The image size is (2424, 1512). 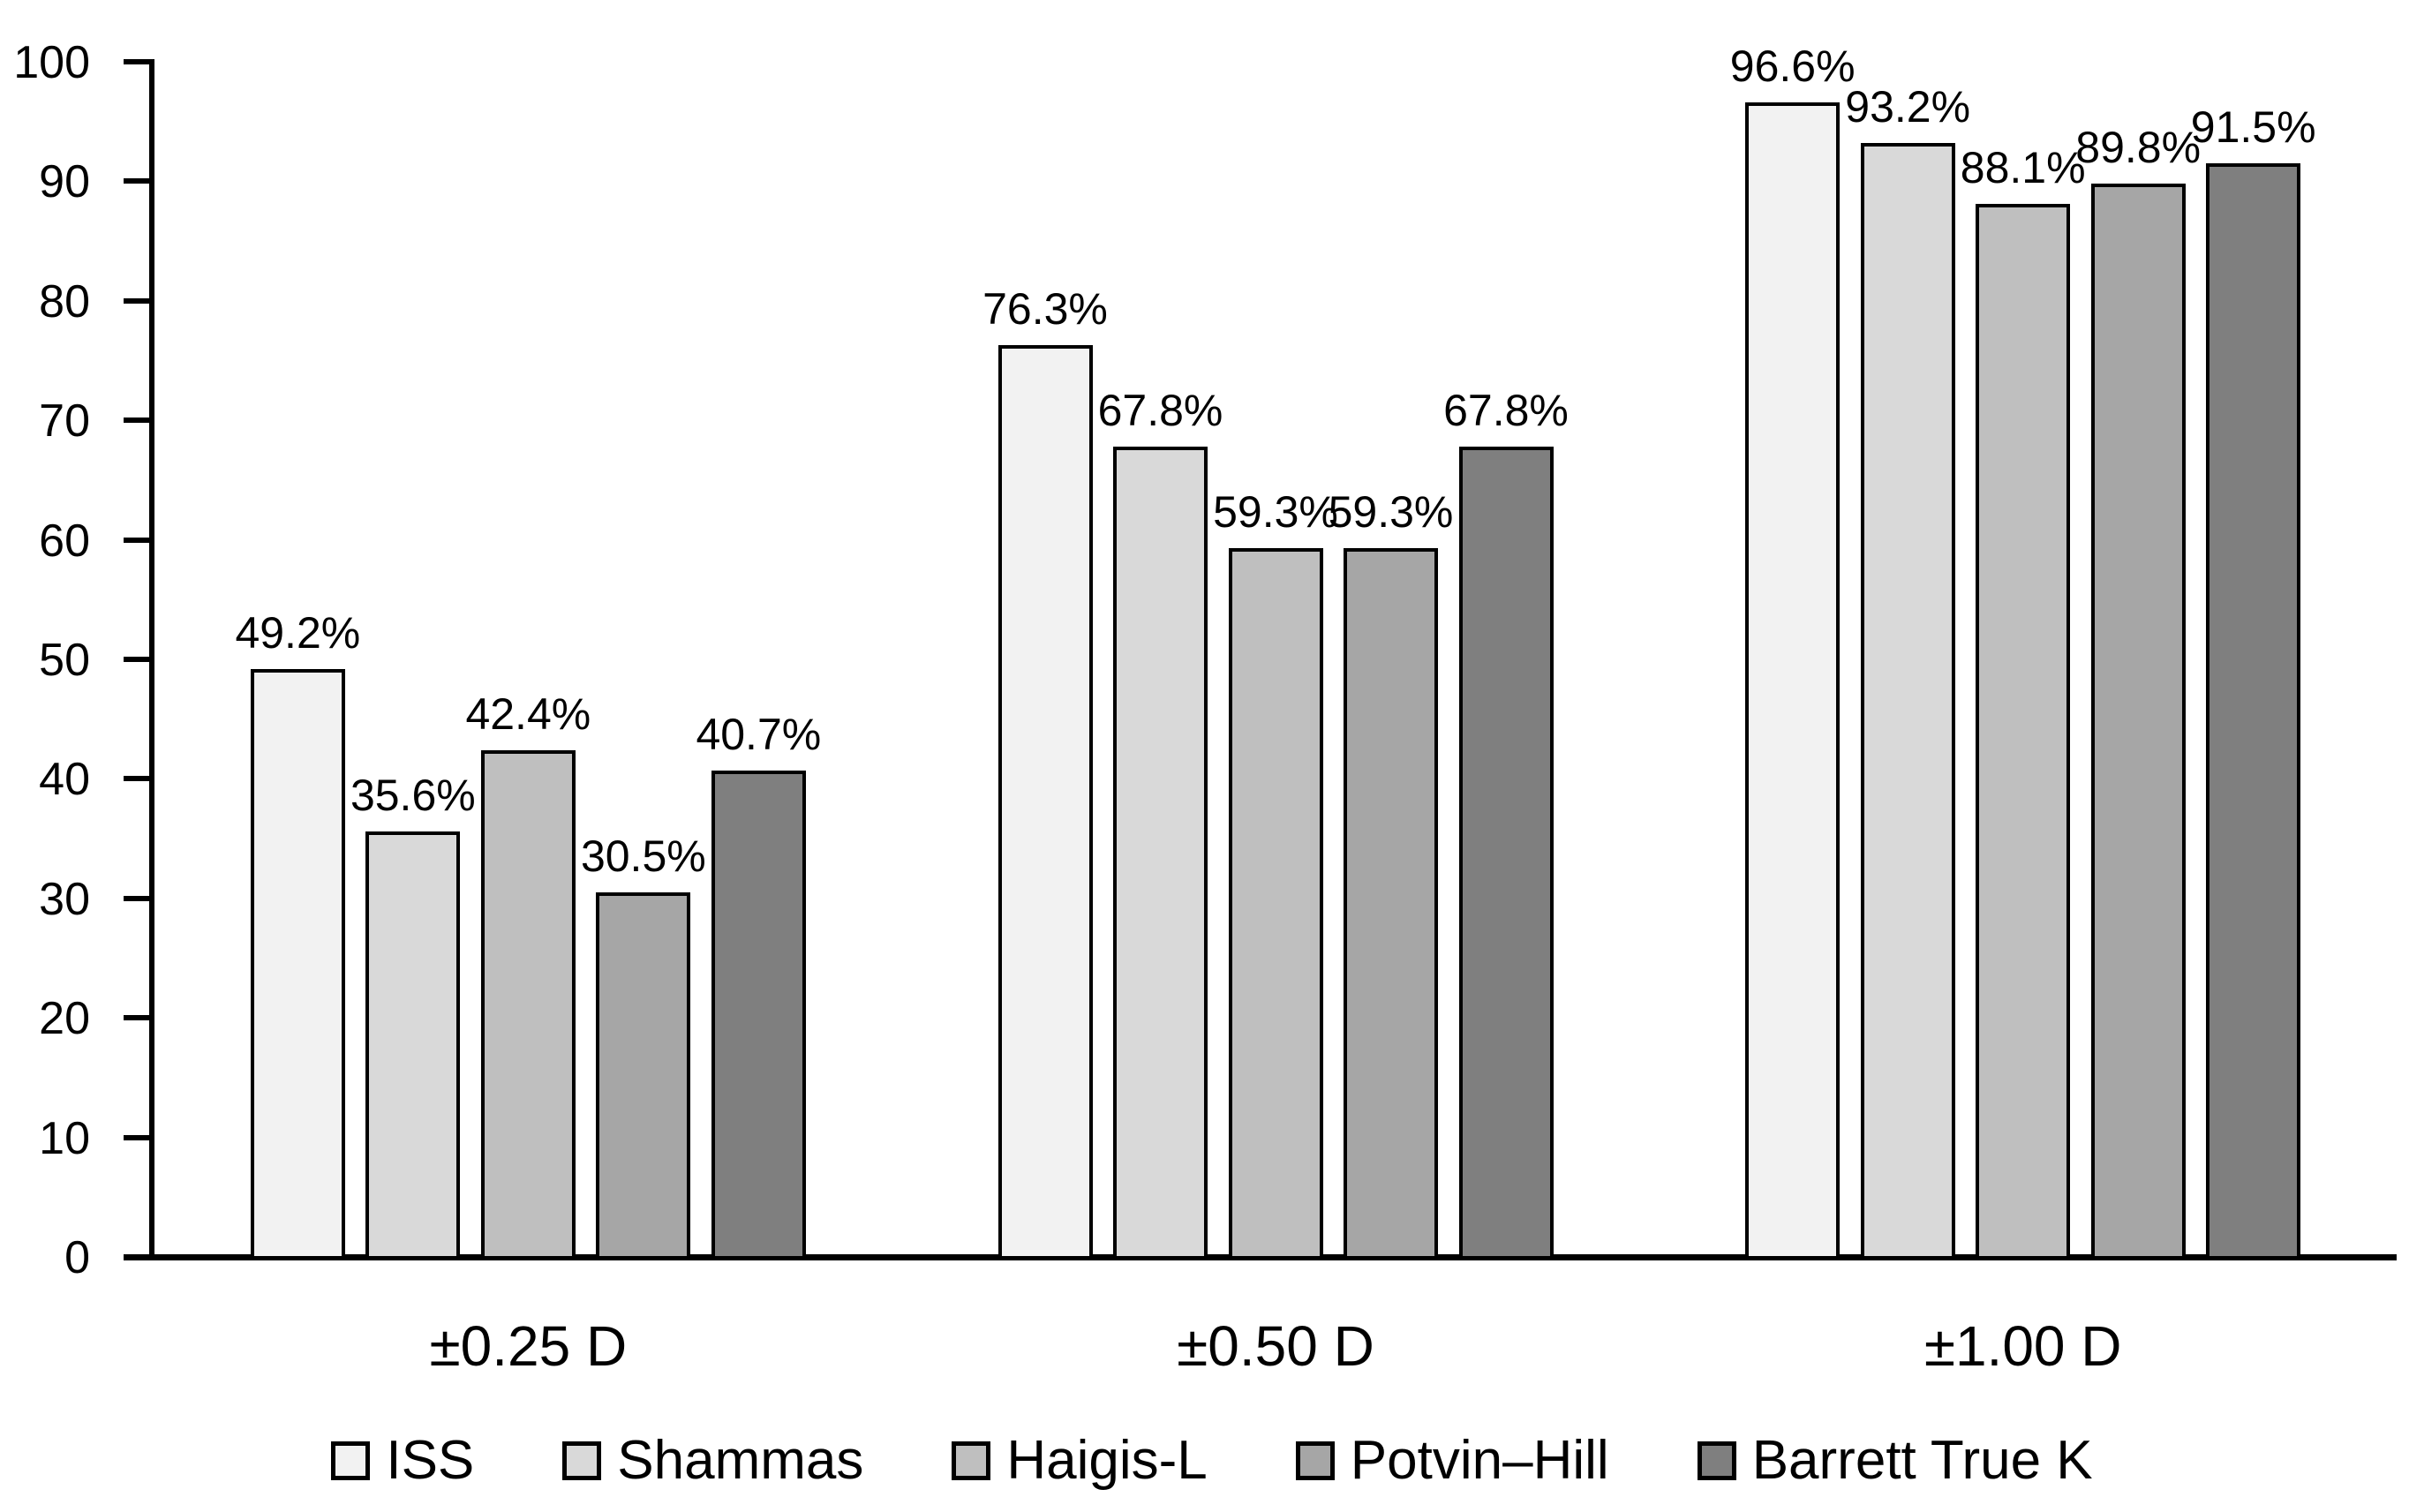 What do you see at coordinates (51, 62) in the screenshot?
I see `y-axis-tick-label: 100` at bounding box center [51, 62].